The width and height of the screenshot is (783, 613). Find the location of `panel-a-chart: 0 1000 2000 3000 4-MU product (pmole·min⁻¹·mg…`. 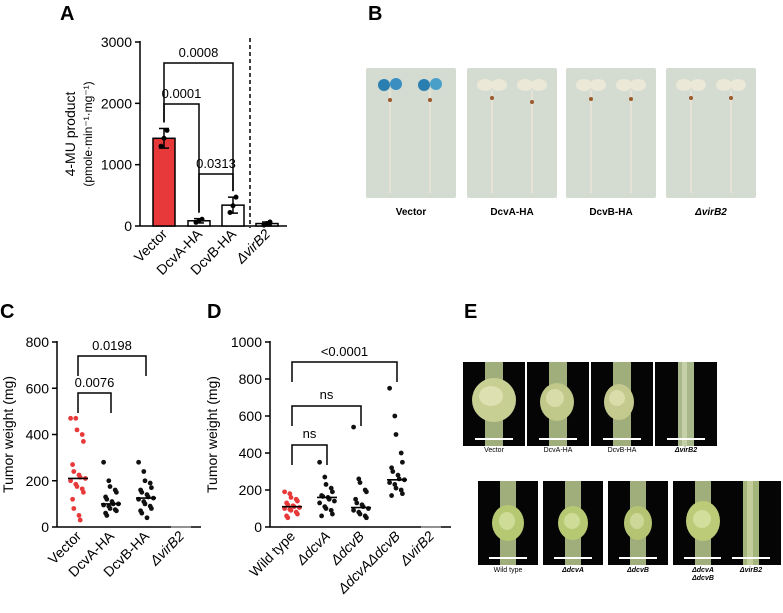

panel-a-chart: 0 1000 2000 3000 4-MU product (pmole·min⁻¹·mg… is located at coordinates (174, 156).